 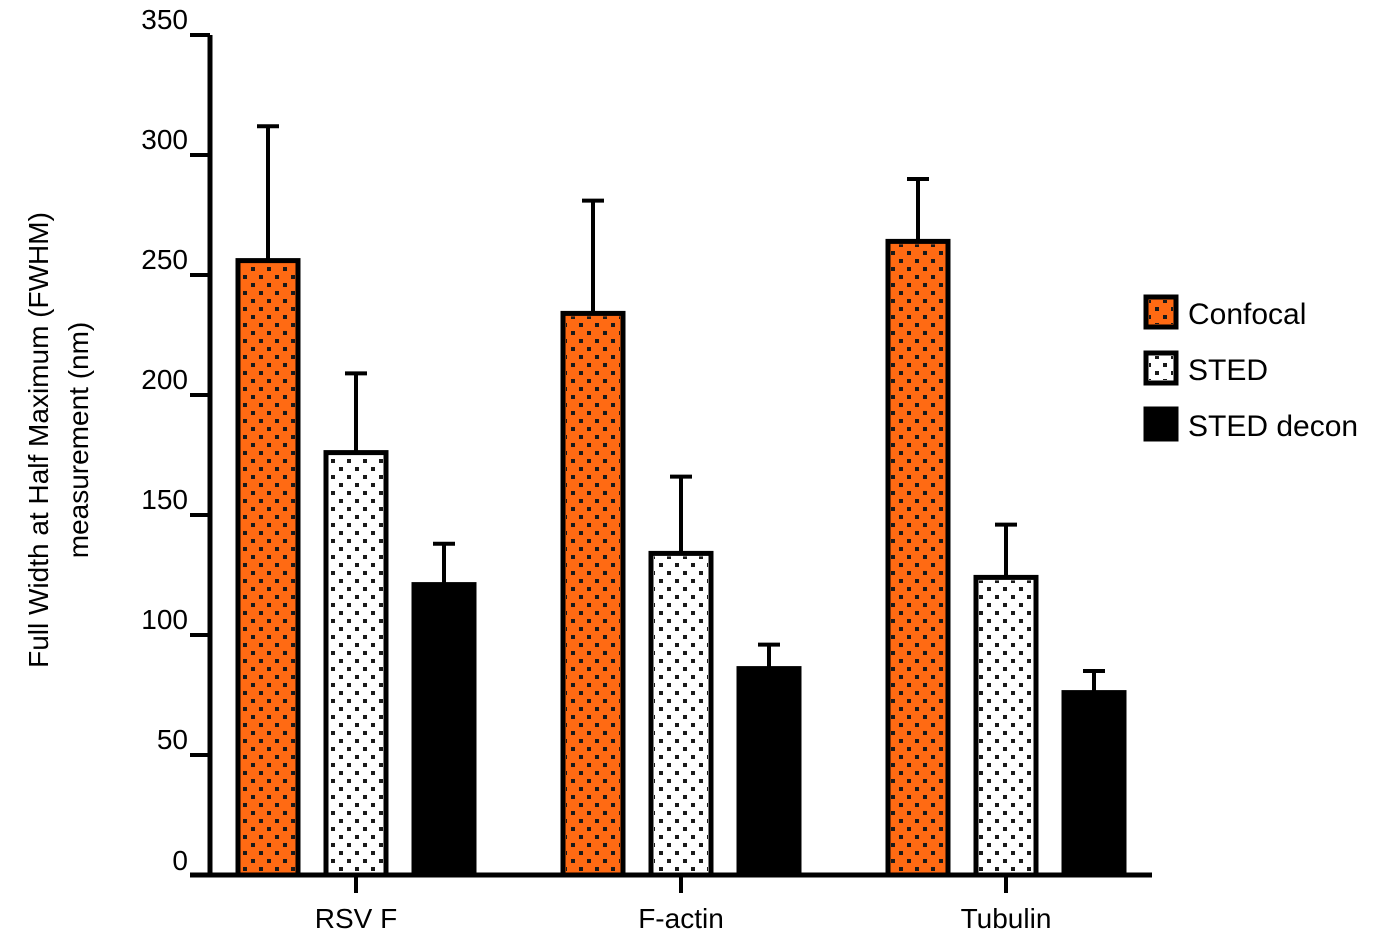 What do you see at coordinates (172, 739) in the screenshot?
I see `y-tick-label: 50` at bounding box center [172, 739].